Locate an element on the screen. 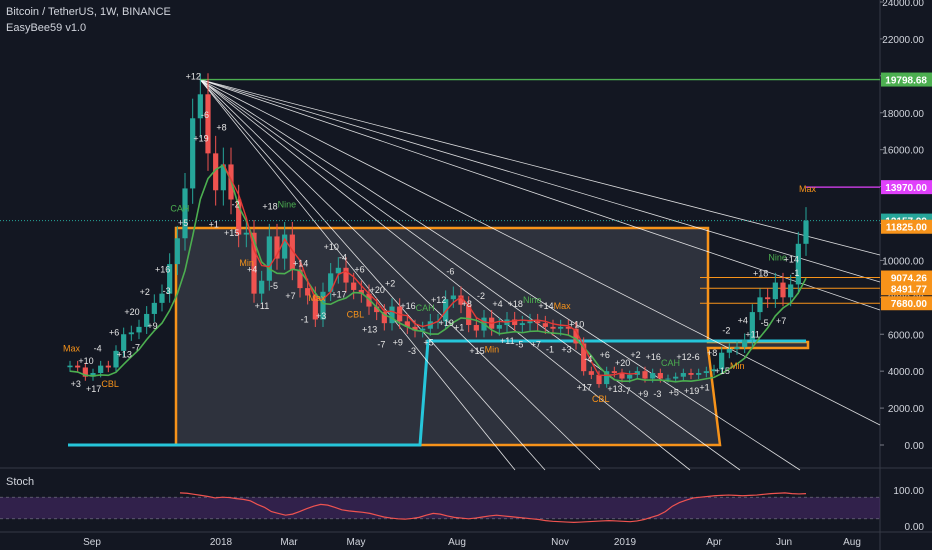 Image resolution: width=932 pixels, height=550 pixels. indicator-label: +15 is located at coordinates (476, 351).